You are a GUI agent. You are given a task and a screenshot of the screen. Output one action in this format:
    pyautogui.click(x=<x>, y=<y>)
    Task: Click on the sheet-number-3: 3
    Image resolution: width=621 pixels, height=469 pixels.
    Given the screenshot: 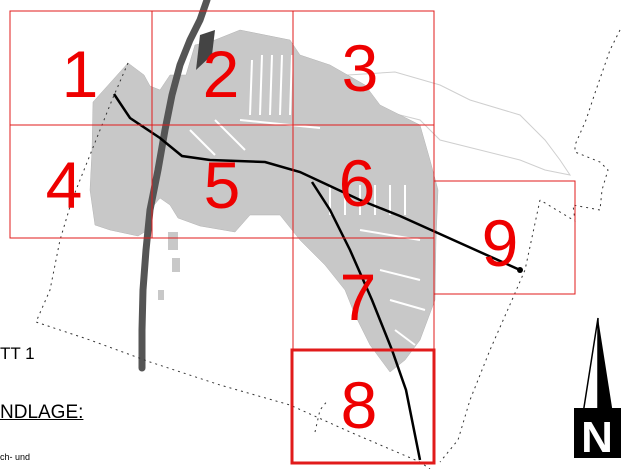 What is the action you would take?
    pyautogui.click(x=360, y=68)
    